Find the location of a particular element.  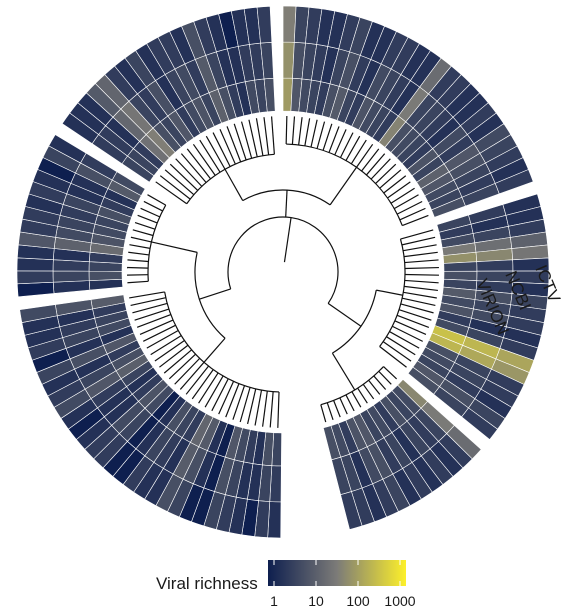

tree-root-stem is located at coordinates (287, 240).